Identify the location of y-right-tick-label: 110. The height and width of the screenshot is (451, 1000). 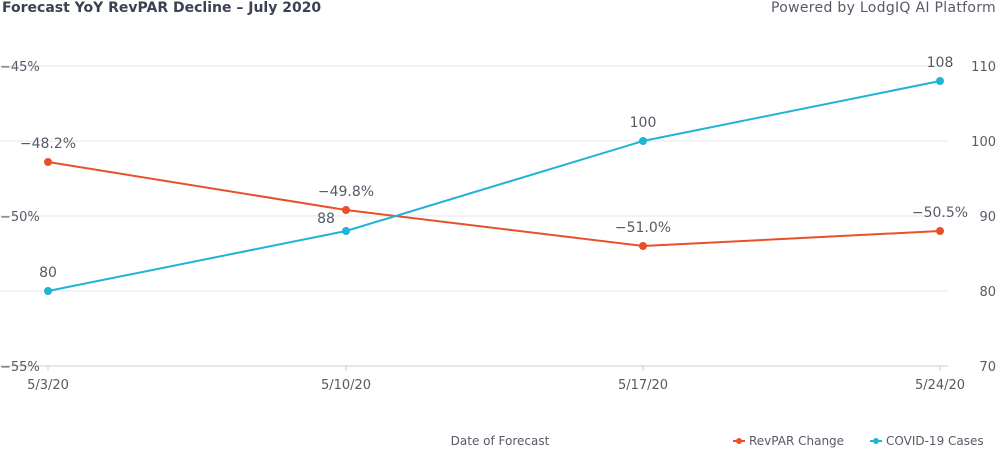
(983, 67).